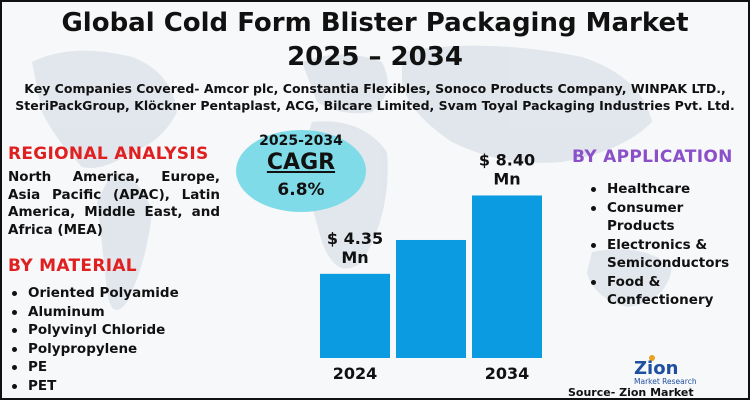  Describe the element at coordinates (93, 330) in the screenshot. I see `material-item: Polyvinyl Chloride` at that location.